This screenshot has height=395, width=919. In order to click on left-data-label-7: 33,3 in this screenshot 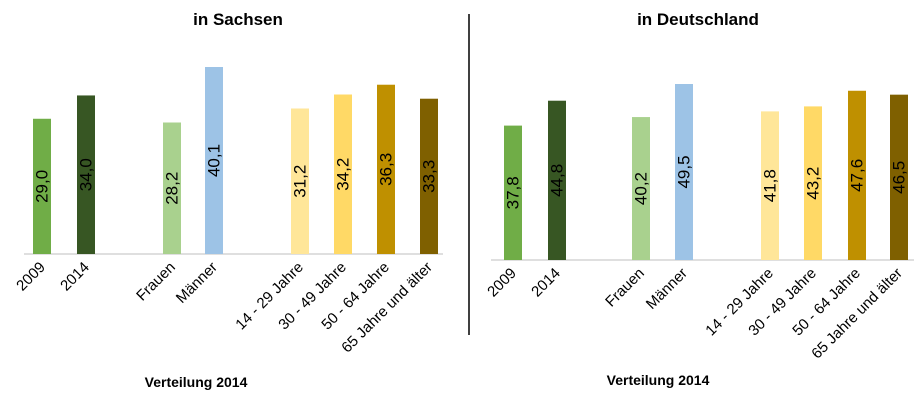, I will do `click(429, 176)`.